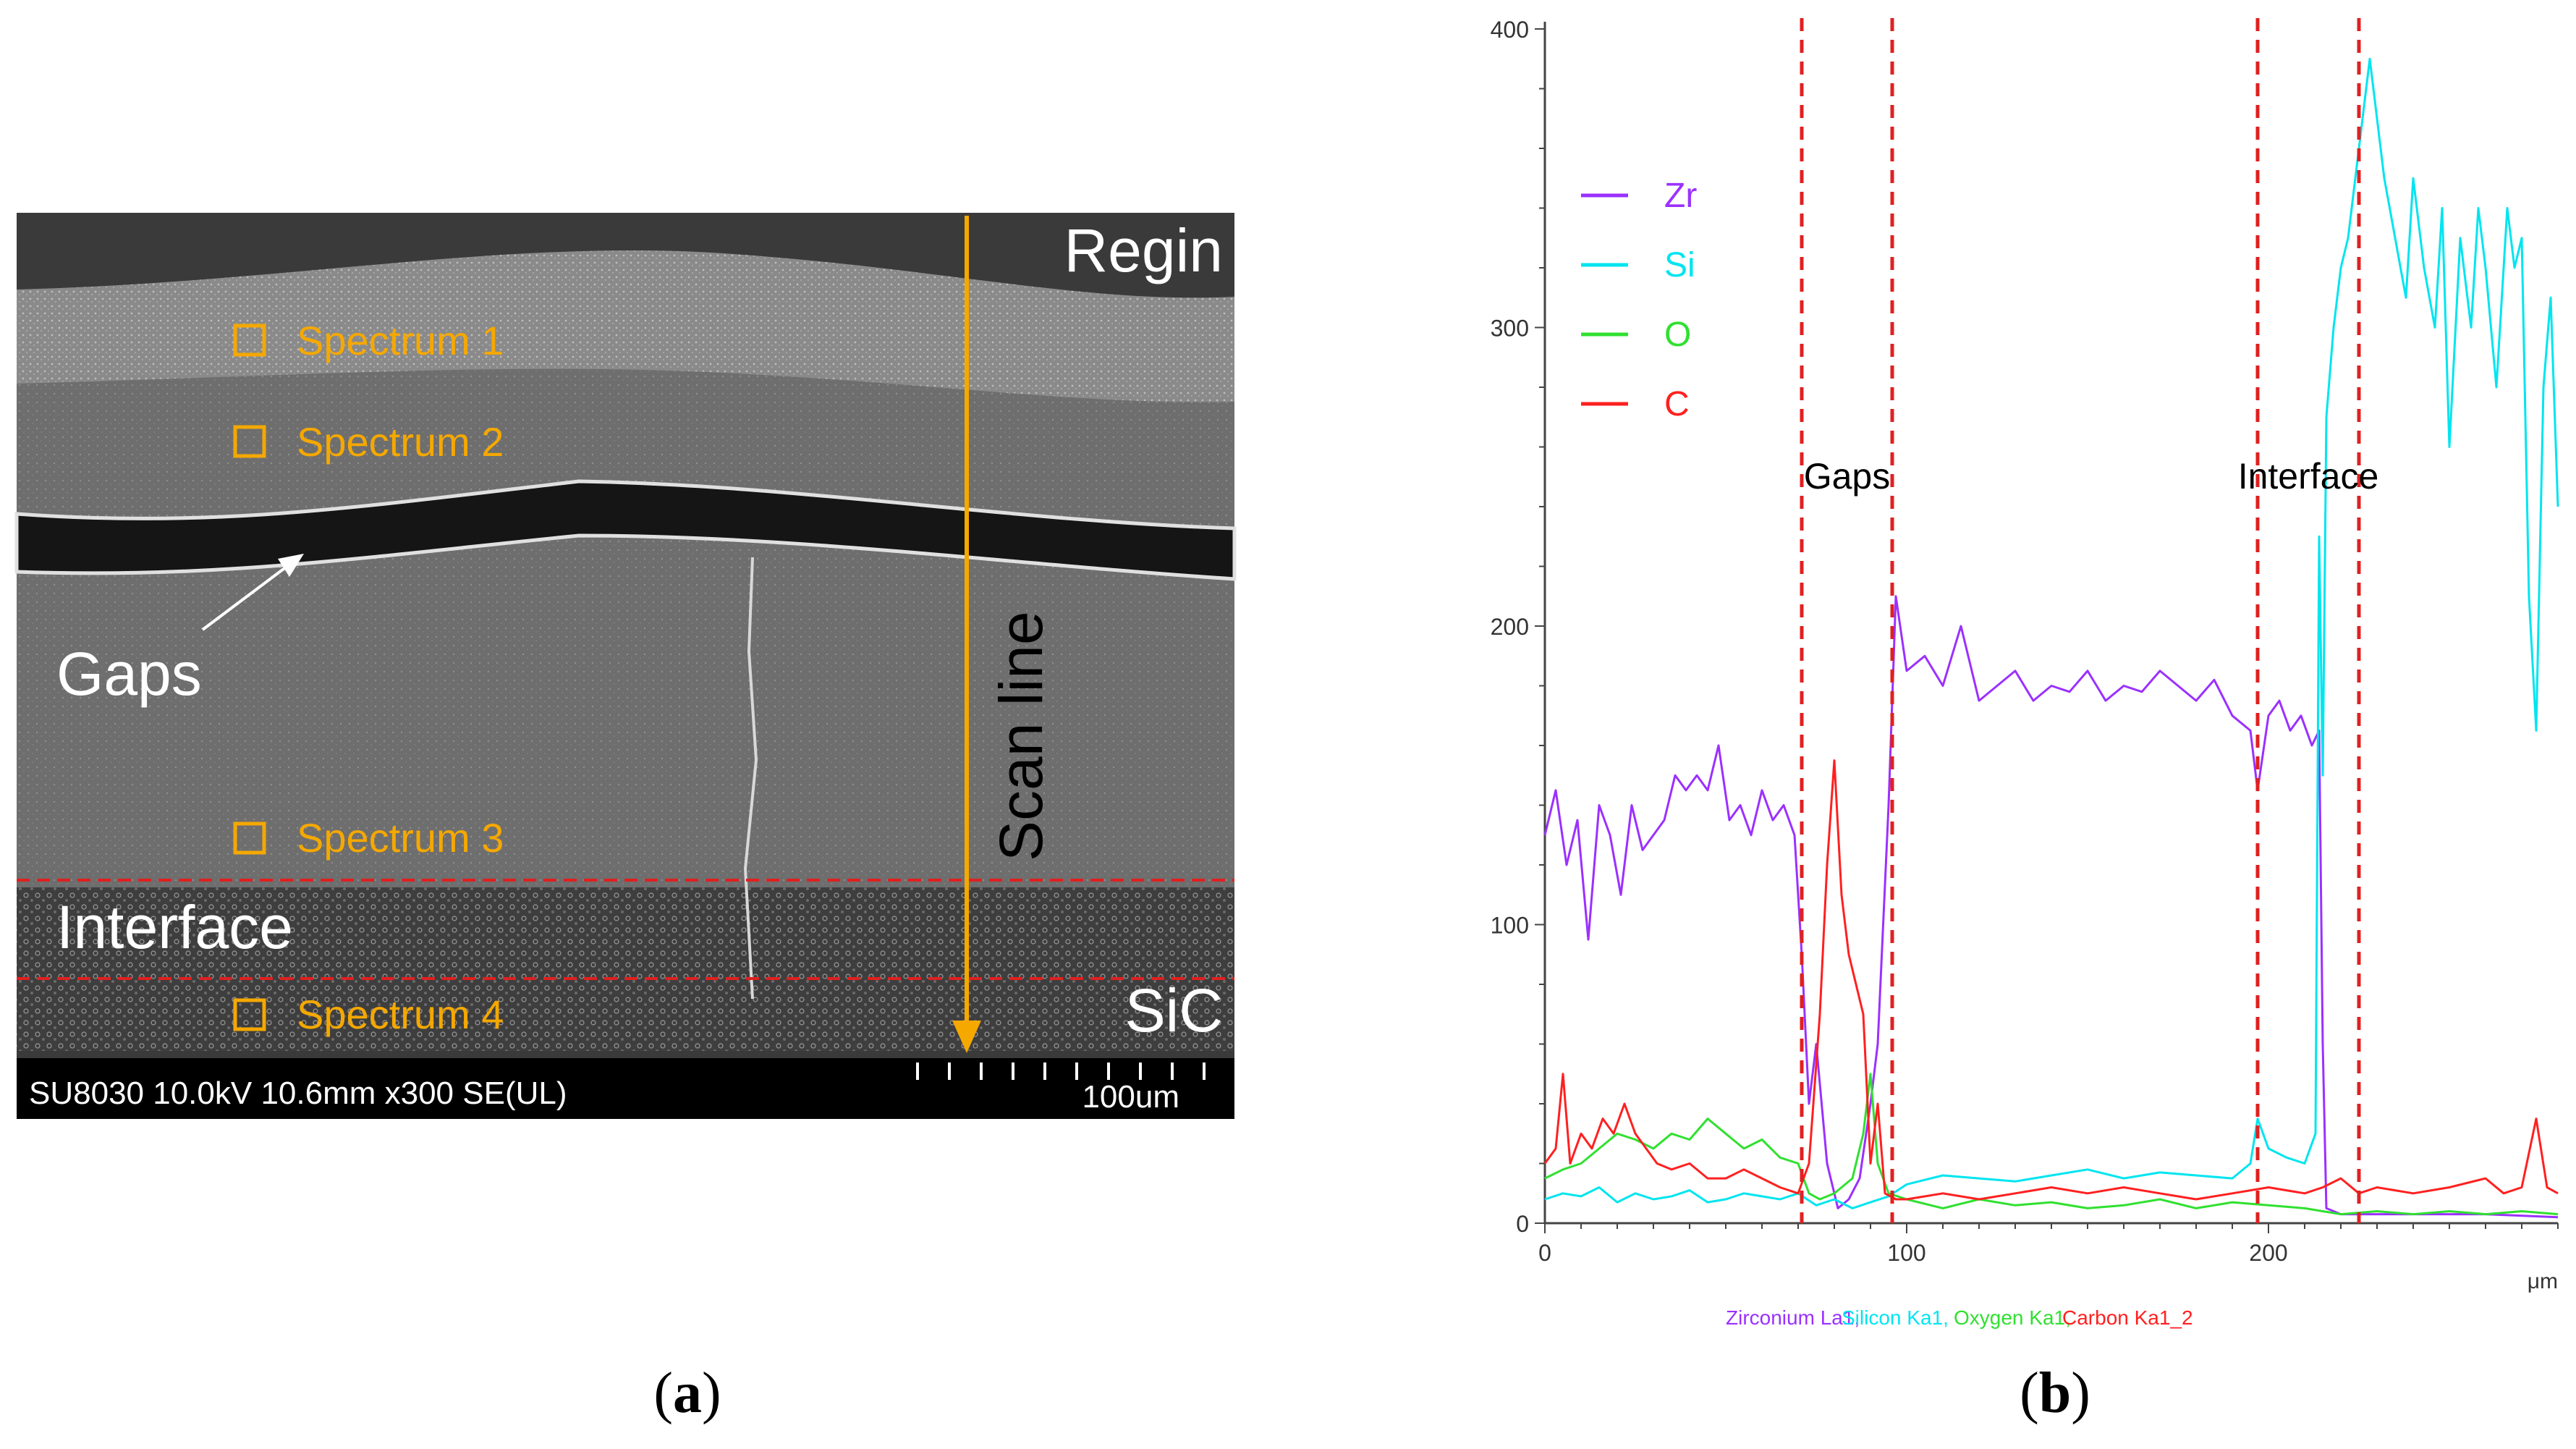 The width and height of the screenshot is (2576, 1449). What do you see at coordinates (1061, 1071) in the screenshot?
I see `scale-ruler` at bounding box center [1061, 1071].